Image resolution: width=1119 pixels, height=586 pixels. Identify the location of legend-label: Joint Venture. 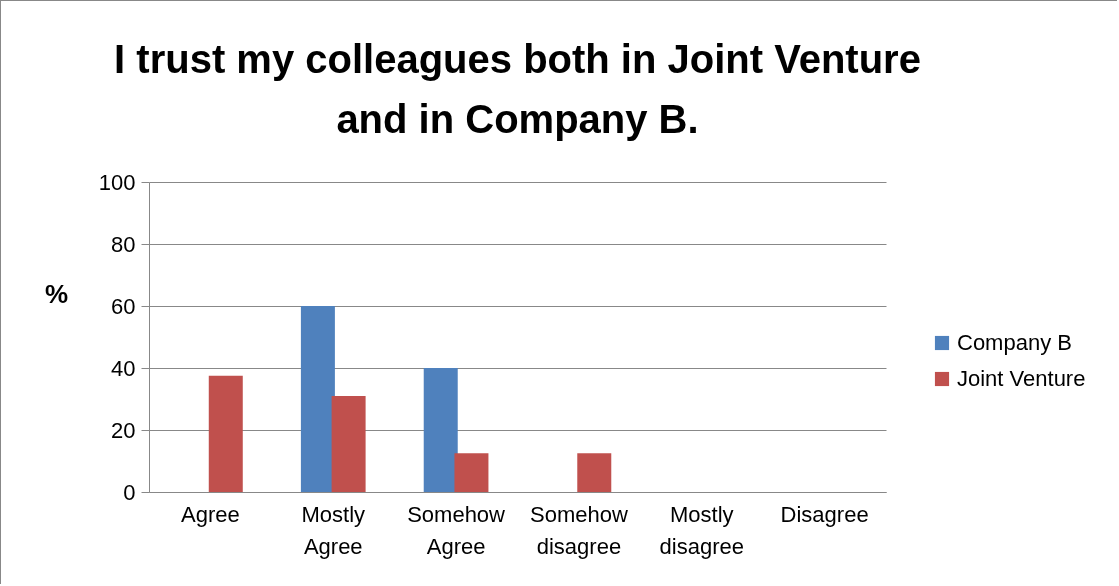
(1021, 378).